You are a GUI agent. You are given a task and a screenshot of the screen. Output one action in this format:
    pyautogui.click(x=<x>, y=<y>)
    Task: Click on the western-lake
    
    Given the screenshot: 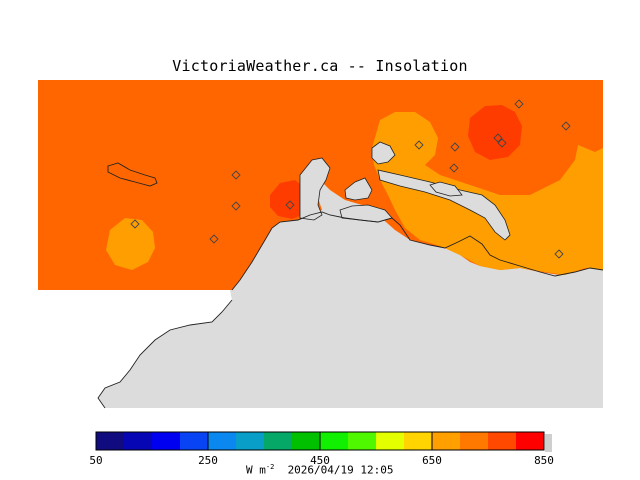 What is the action you would take?
    pyautogui.click(x=132, y=174)
    